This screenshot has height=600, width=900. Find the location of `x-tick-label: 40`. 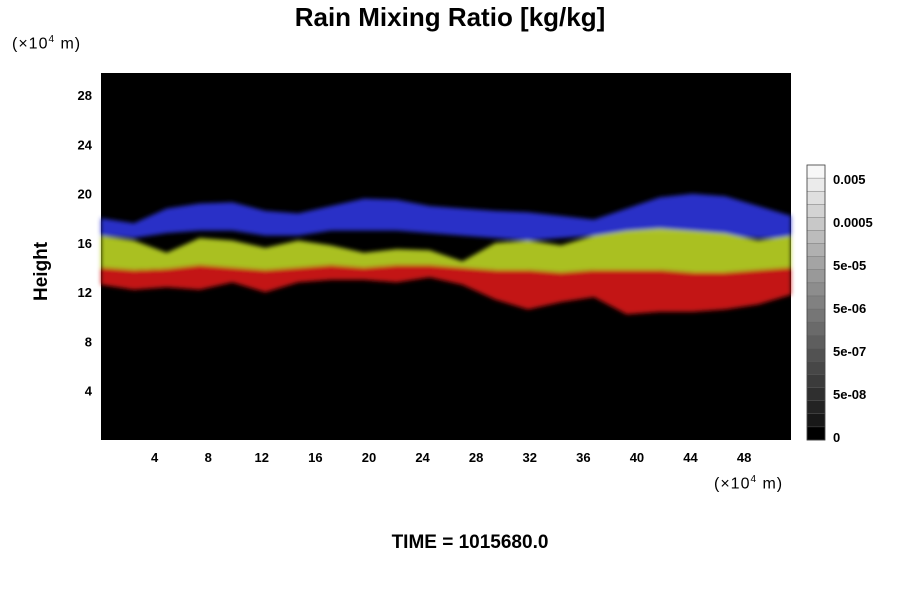

x-tick-label: 40 is located at coordinates (637, 457).